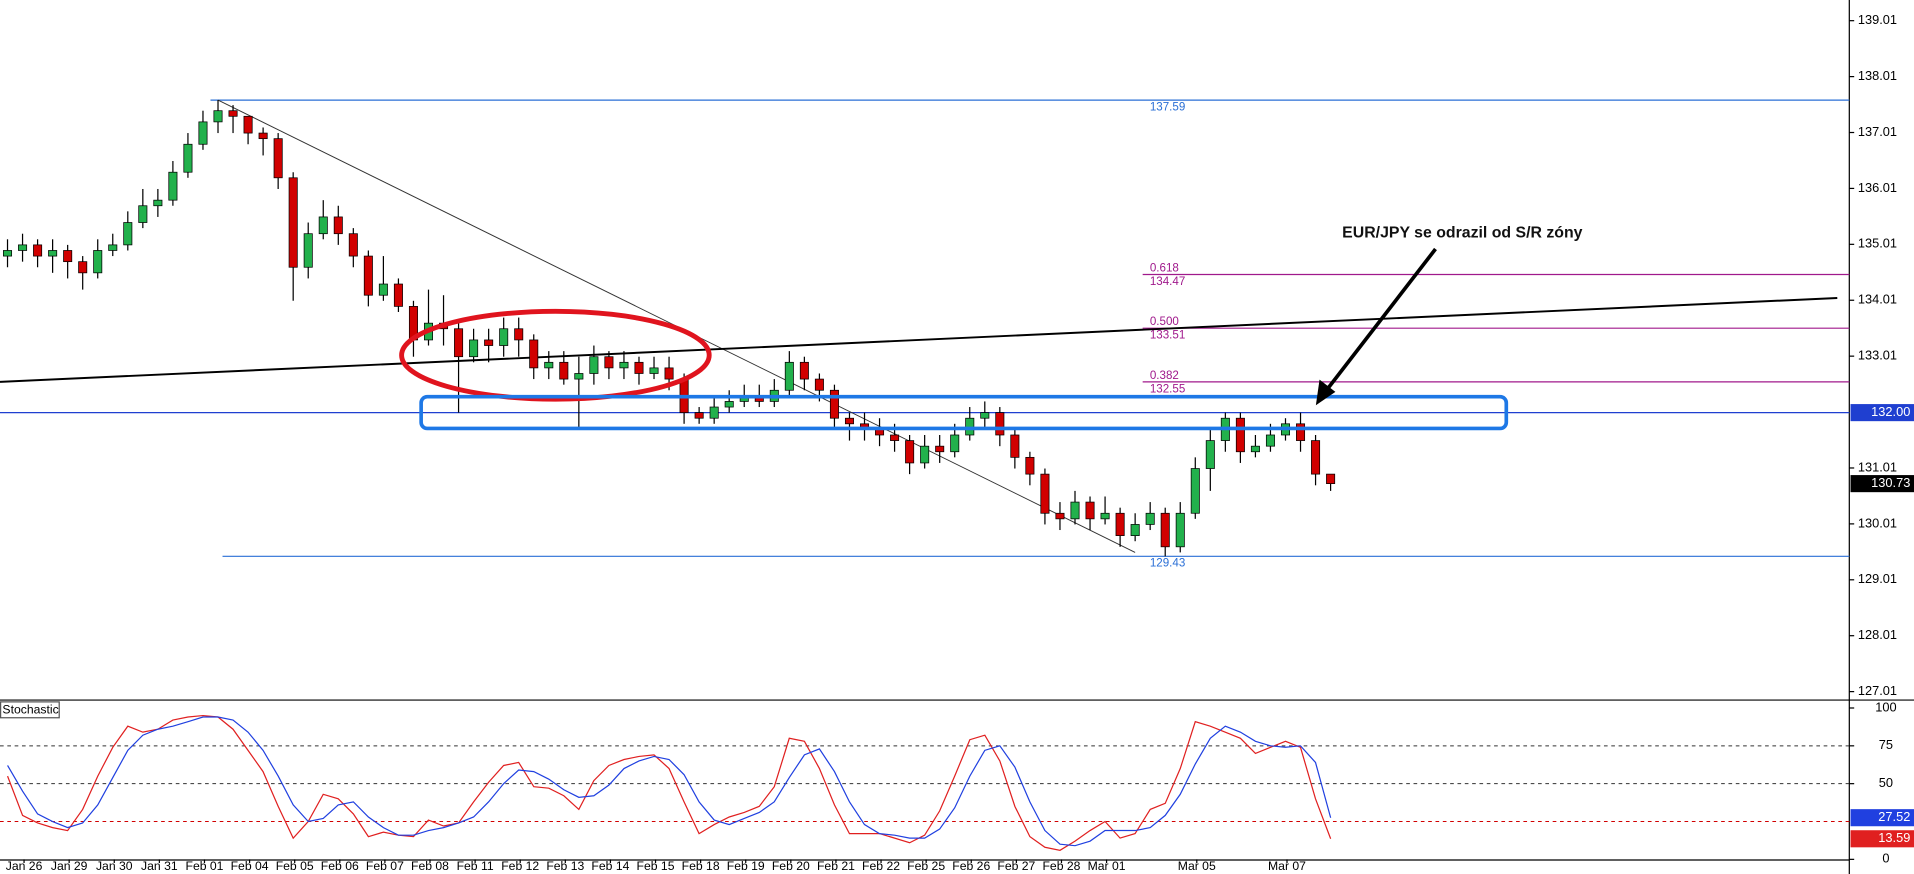 This screenshot has height=874, width=1914. Describe the element at coordinates (555, 355) in the screenshot. I see `highlight-ellipse` at that location.